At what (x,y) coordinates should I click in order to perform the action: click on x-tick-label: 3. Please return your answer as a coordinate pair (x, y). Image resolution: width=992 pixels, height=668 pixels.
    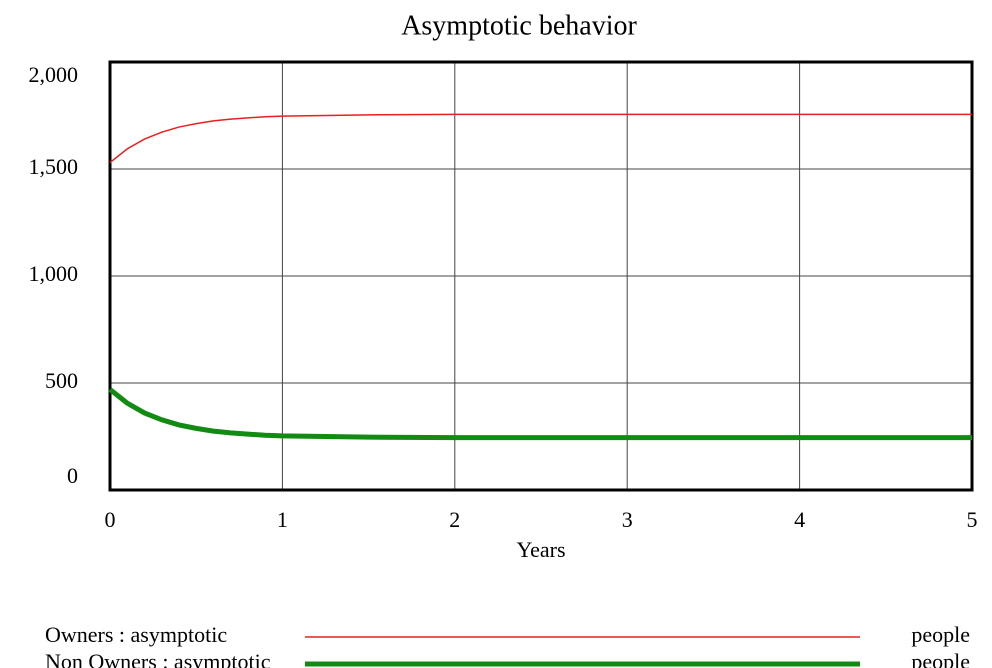
    Looking at the image, I should click on (627, 519).